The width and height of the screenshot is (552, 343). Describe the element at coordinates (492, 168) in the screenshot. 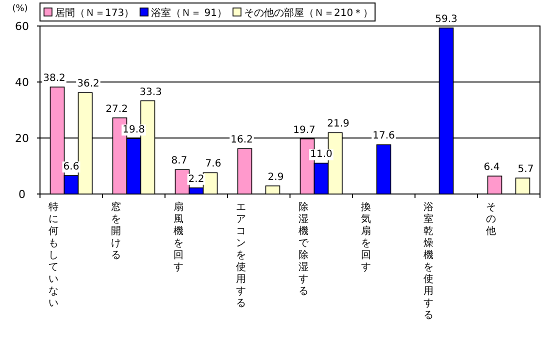

I see `data-label: 6.4` at that location.